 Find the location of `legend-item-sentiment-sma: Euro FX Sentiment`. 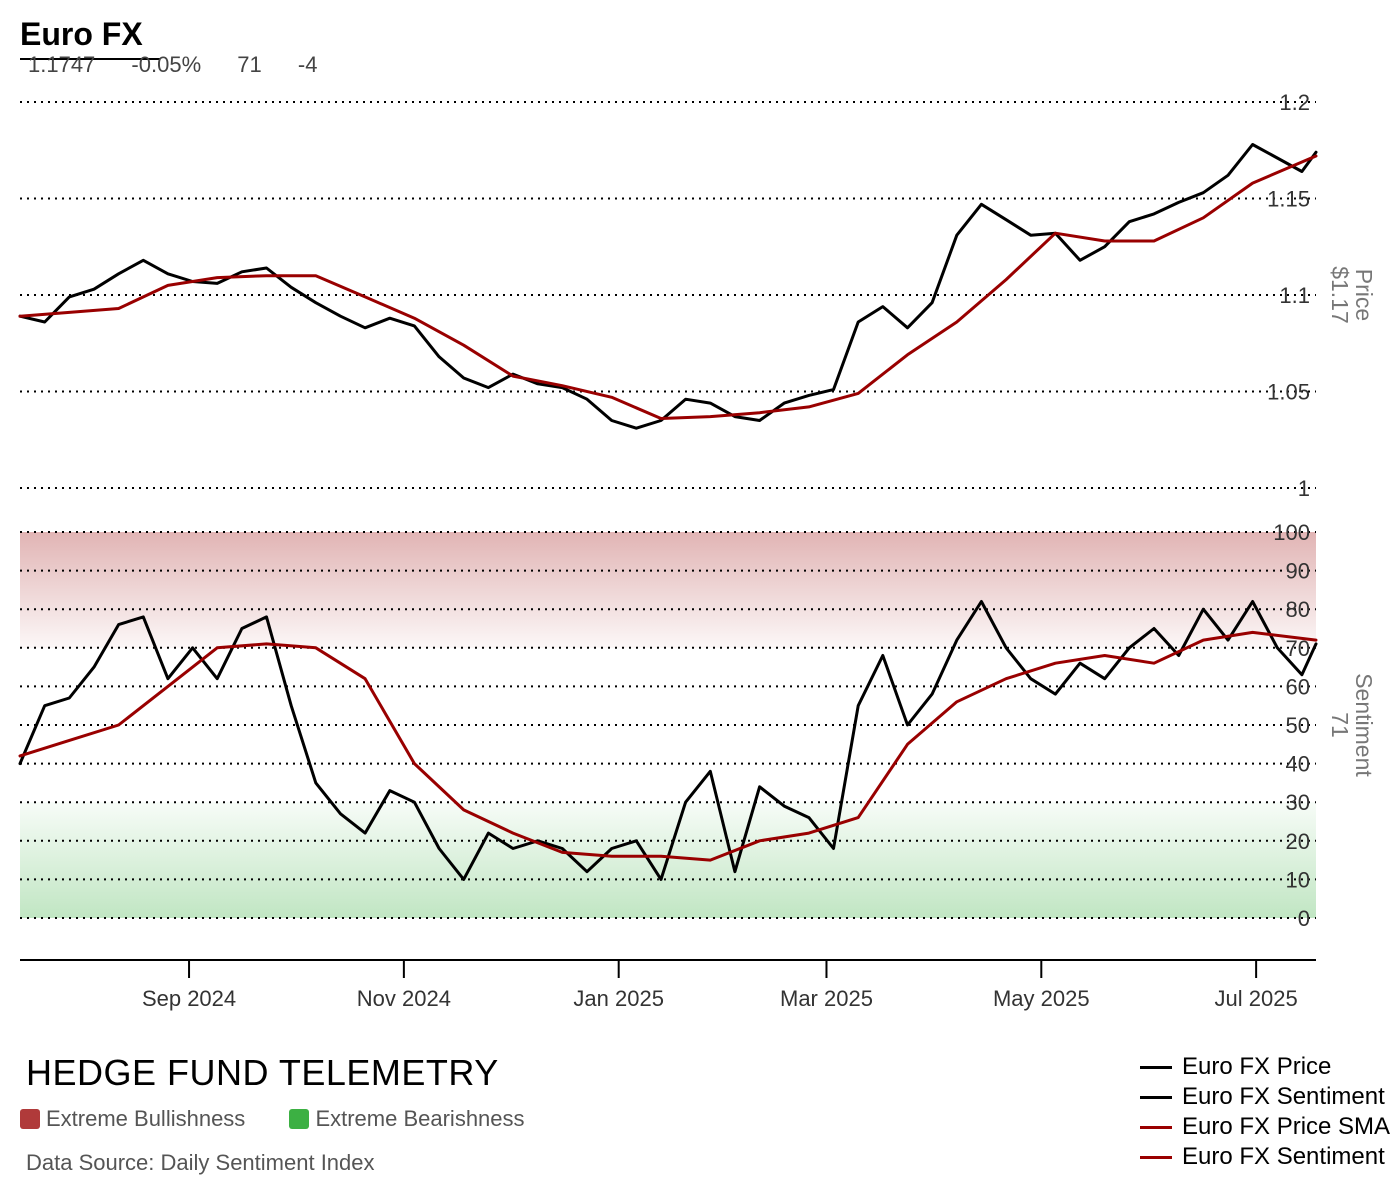

legend-item-sentiment-sma: Euro FX Sentiment is located at coordinates (1265, 1157).